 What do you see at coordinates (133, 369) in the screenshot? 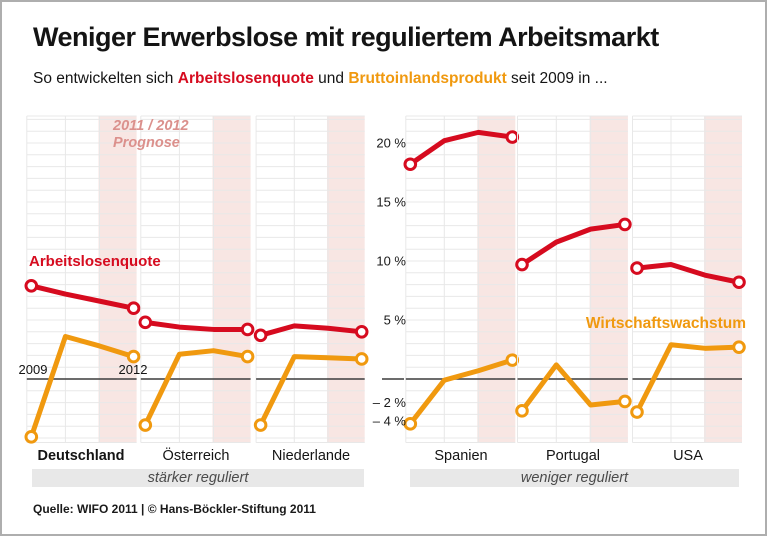
I see `year-label-end: 2012` at bounding box center [133, 369].